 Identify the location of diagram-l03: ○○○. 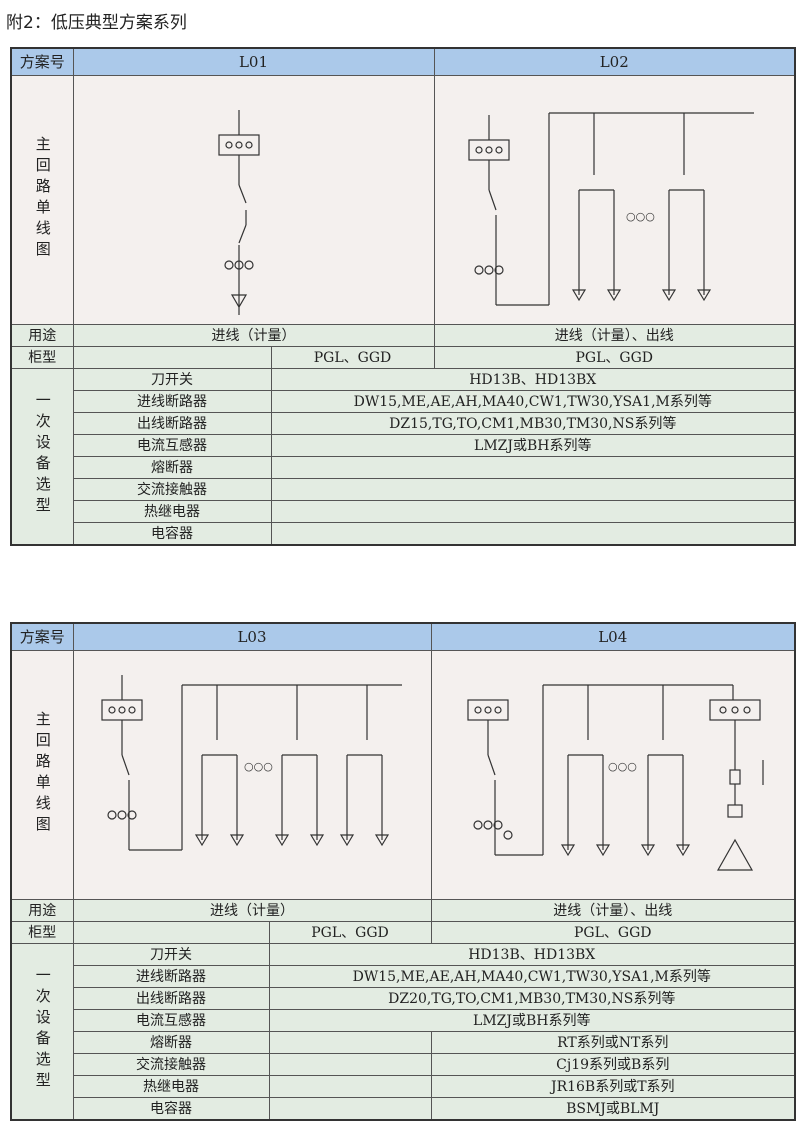
(252, 775).